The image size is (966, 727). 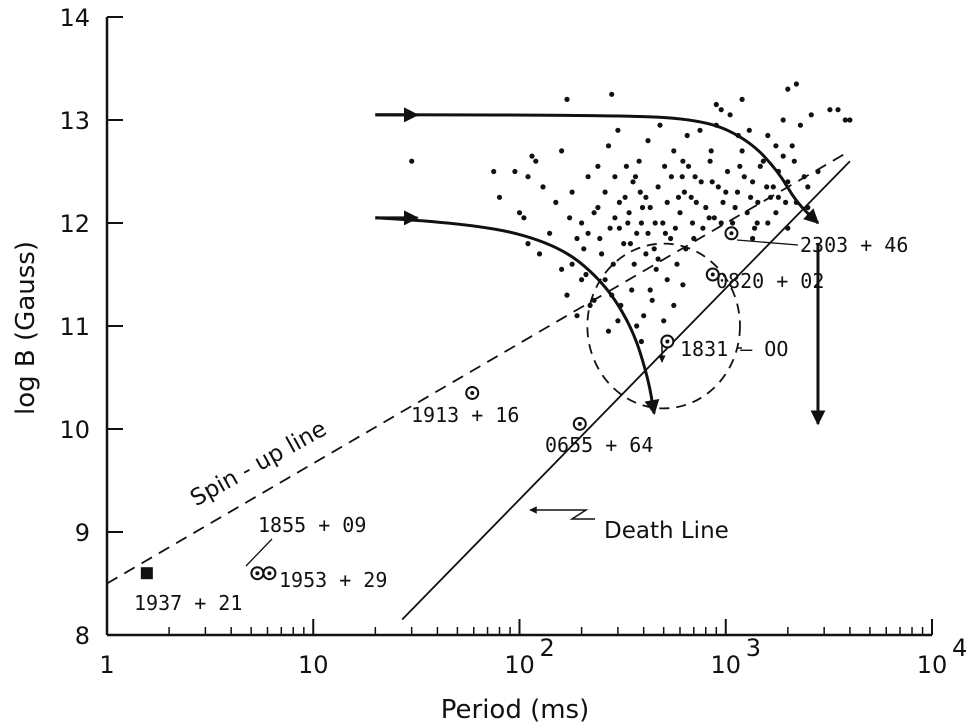 What do you see at coordinates (74, 224) in the screenshot?
I see `y-tick-label: 12` at bounding box center [74, 224].